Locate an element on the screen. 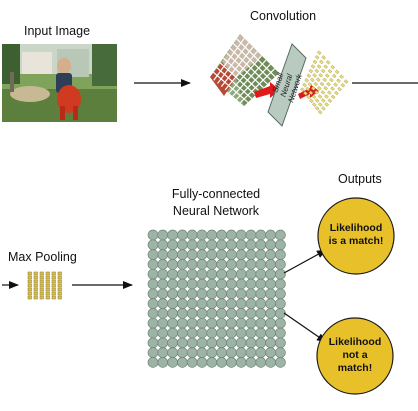 This screenshot has height=411, width=418. output-2-line-3: match! is located at coordinates (355, 368).